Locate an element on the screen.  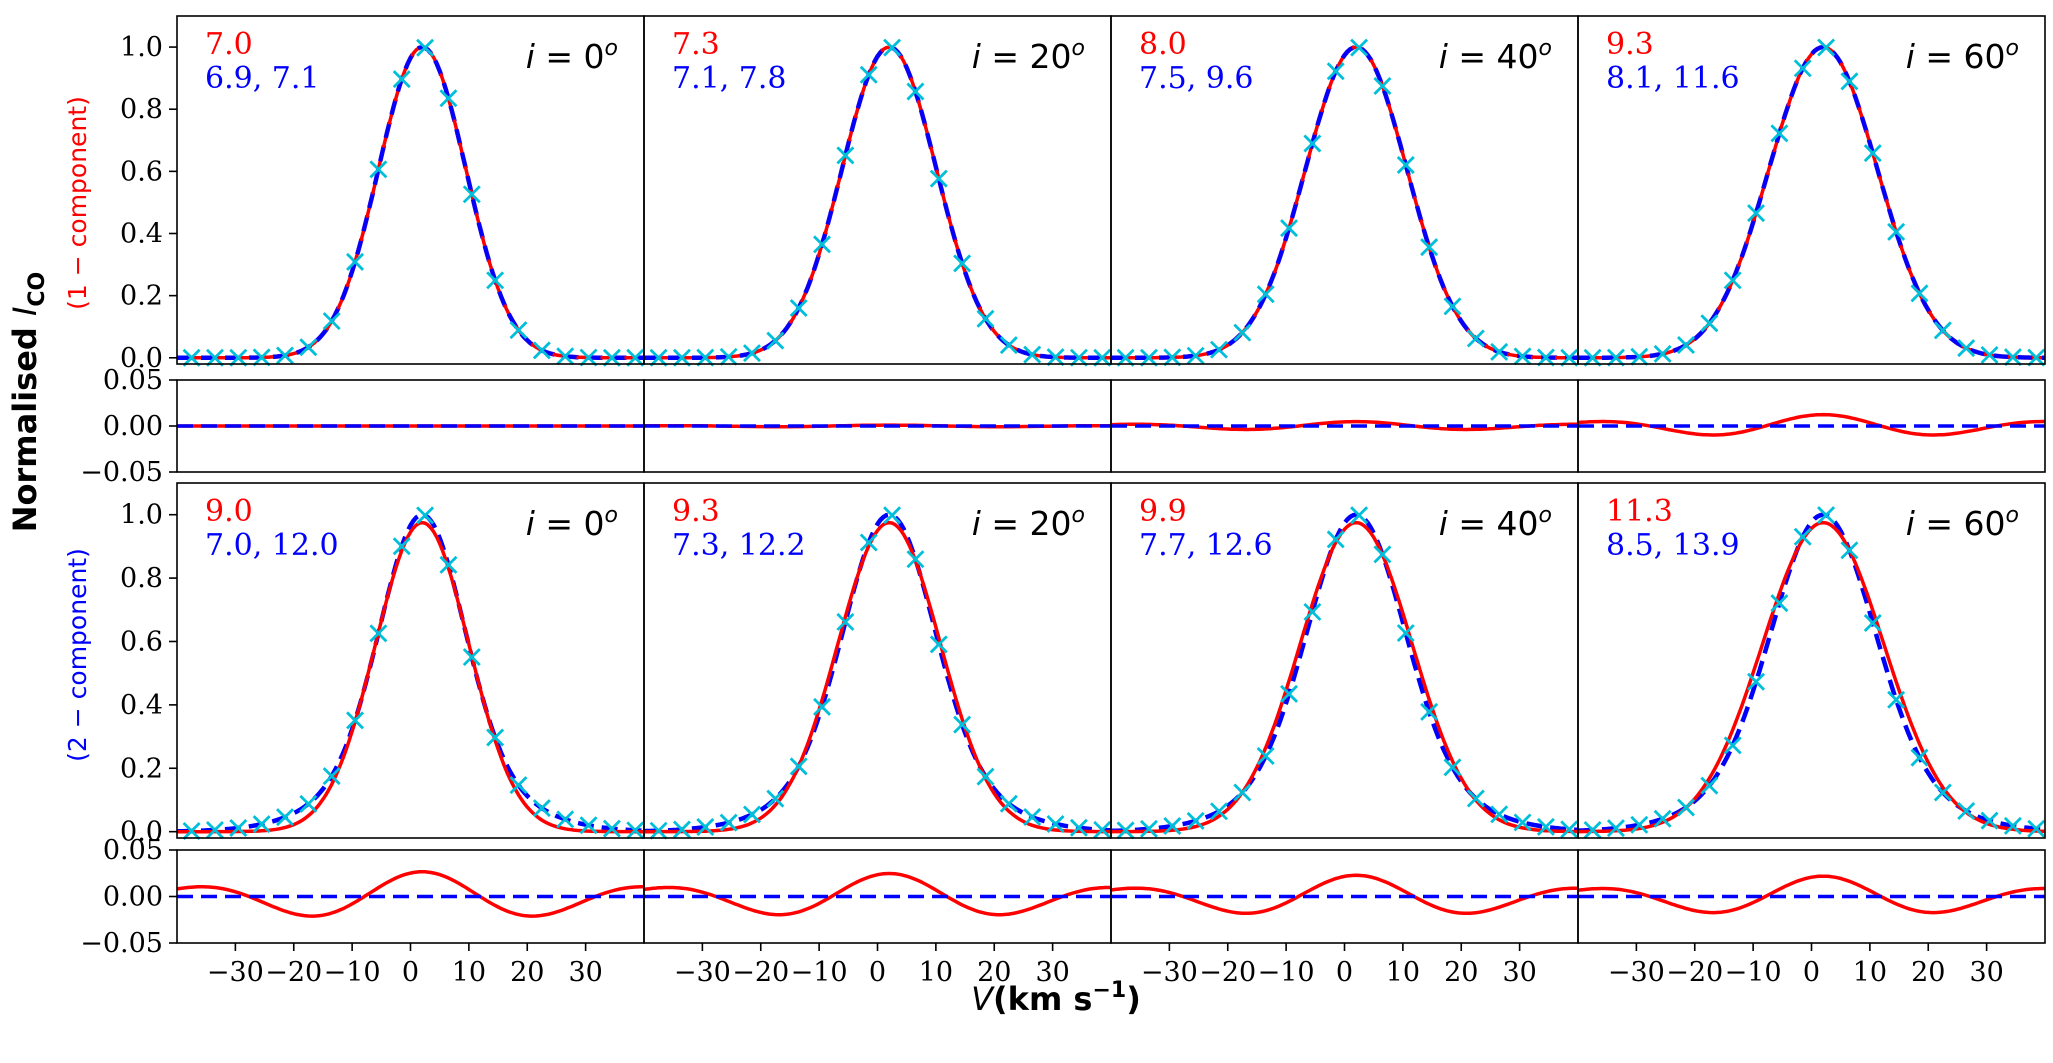
panel-frame is located at coordinates (1811, 660).